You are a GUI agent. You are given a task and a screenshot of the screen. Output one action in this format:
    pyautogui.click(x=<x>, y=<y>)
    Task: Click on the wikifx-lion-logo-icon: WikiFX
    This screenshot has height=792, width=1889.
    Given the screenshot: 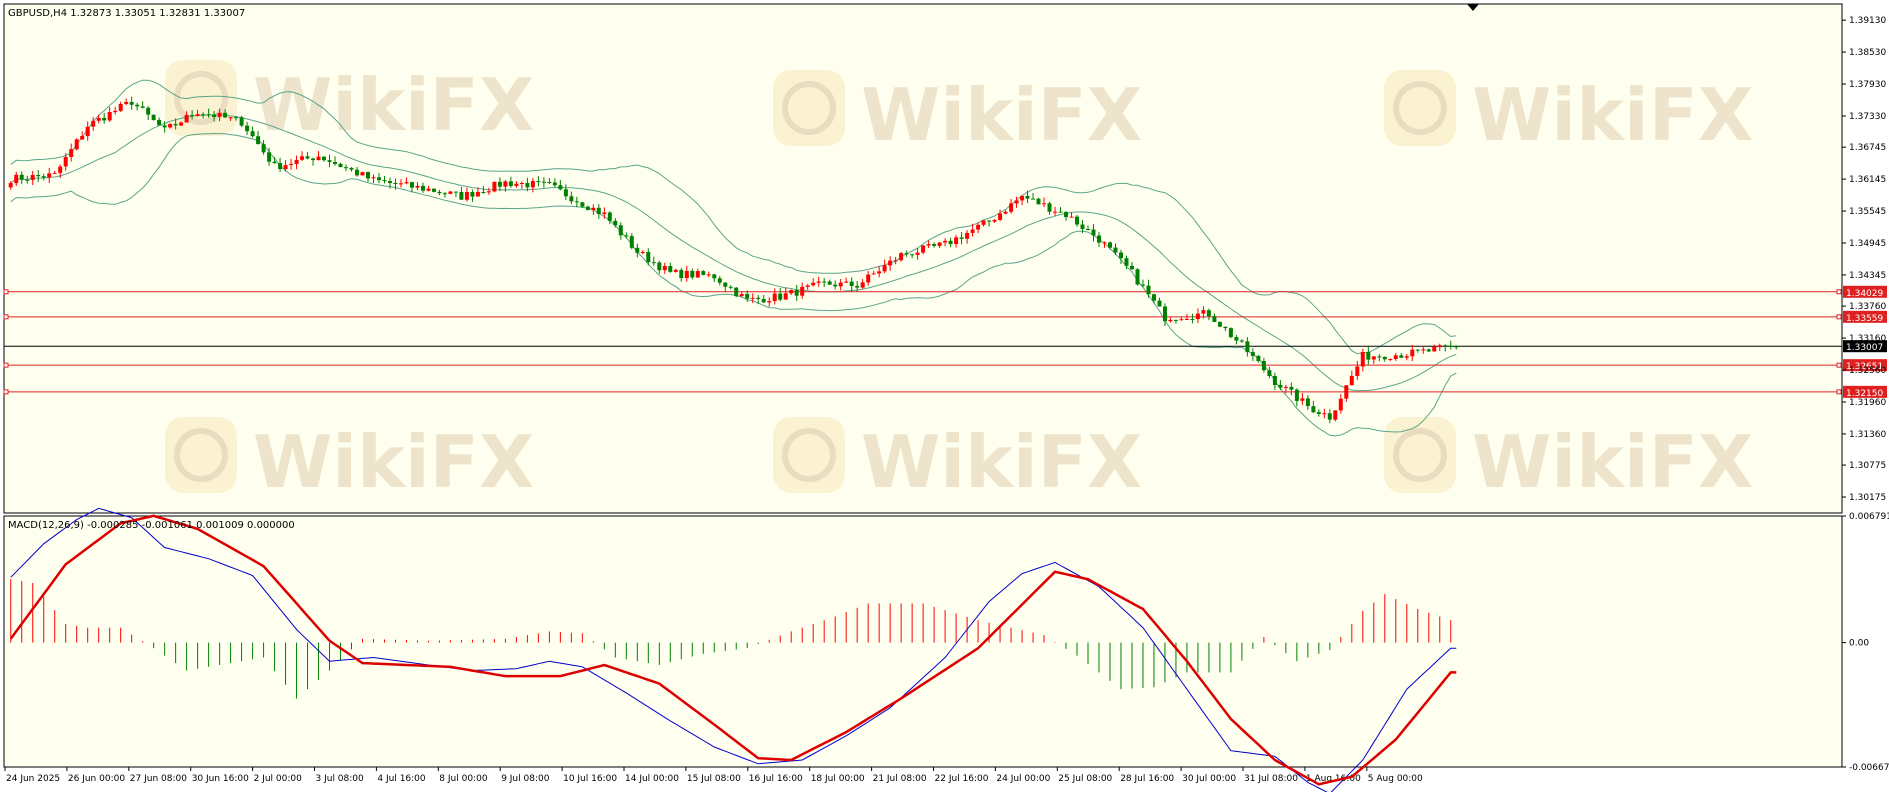 What is the action you would take?
    pyautogui.click(x=349, y=103)
    